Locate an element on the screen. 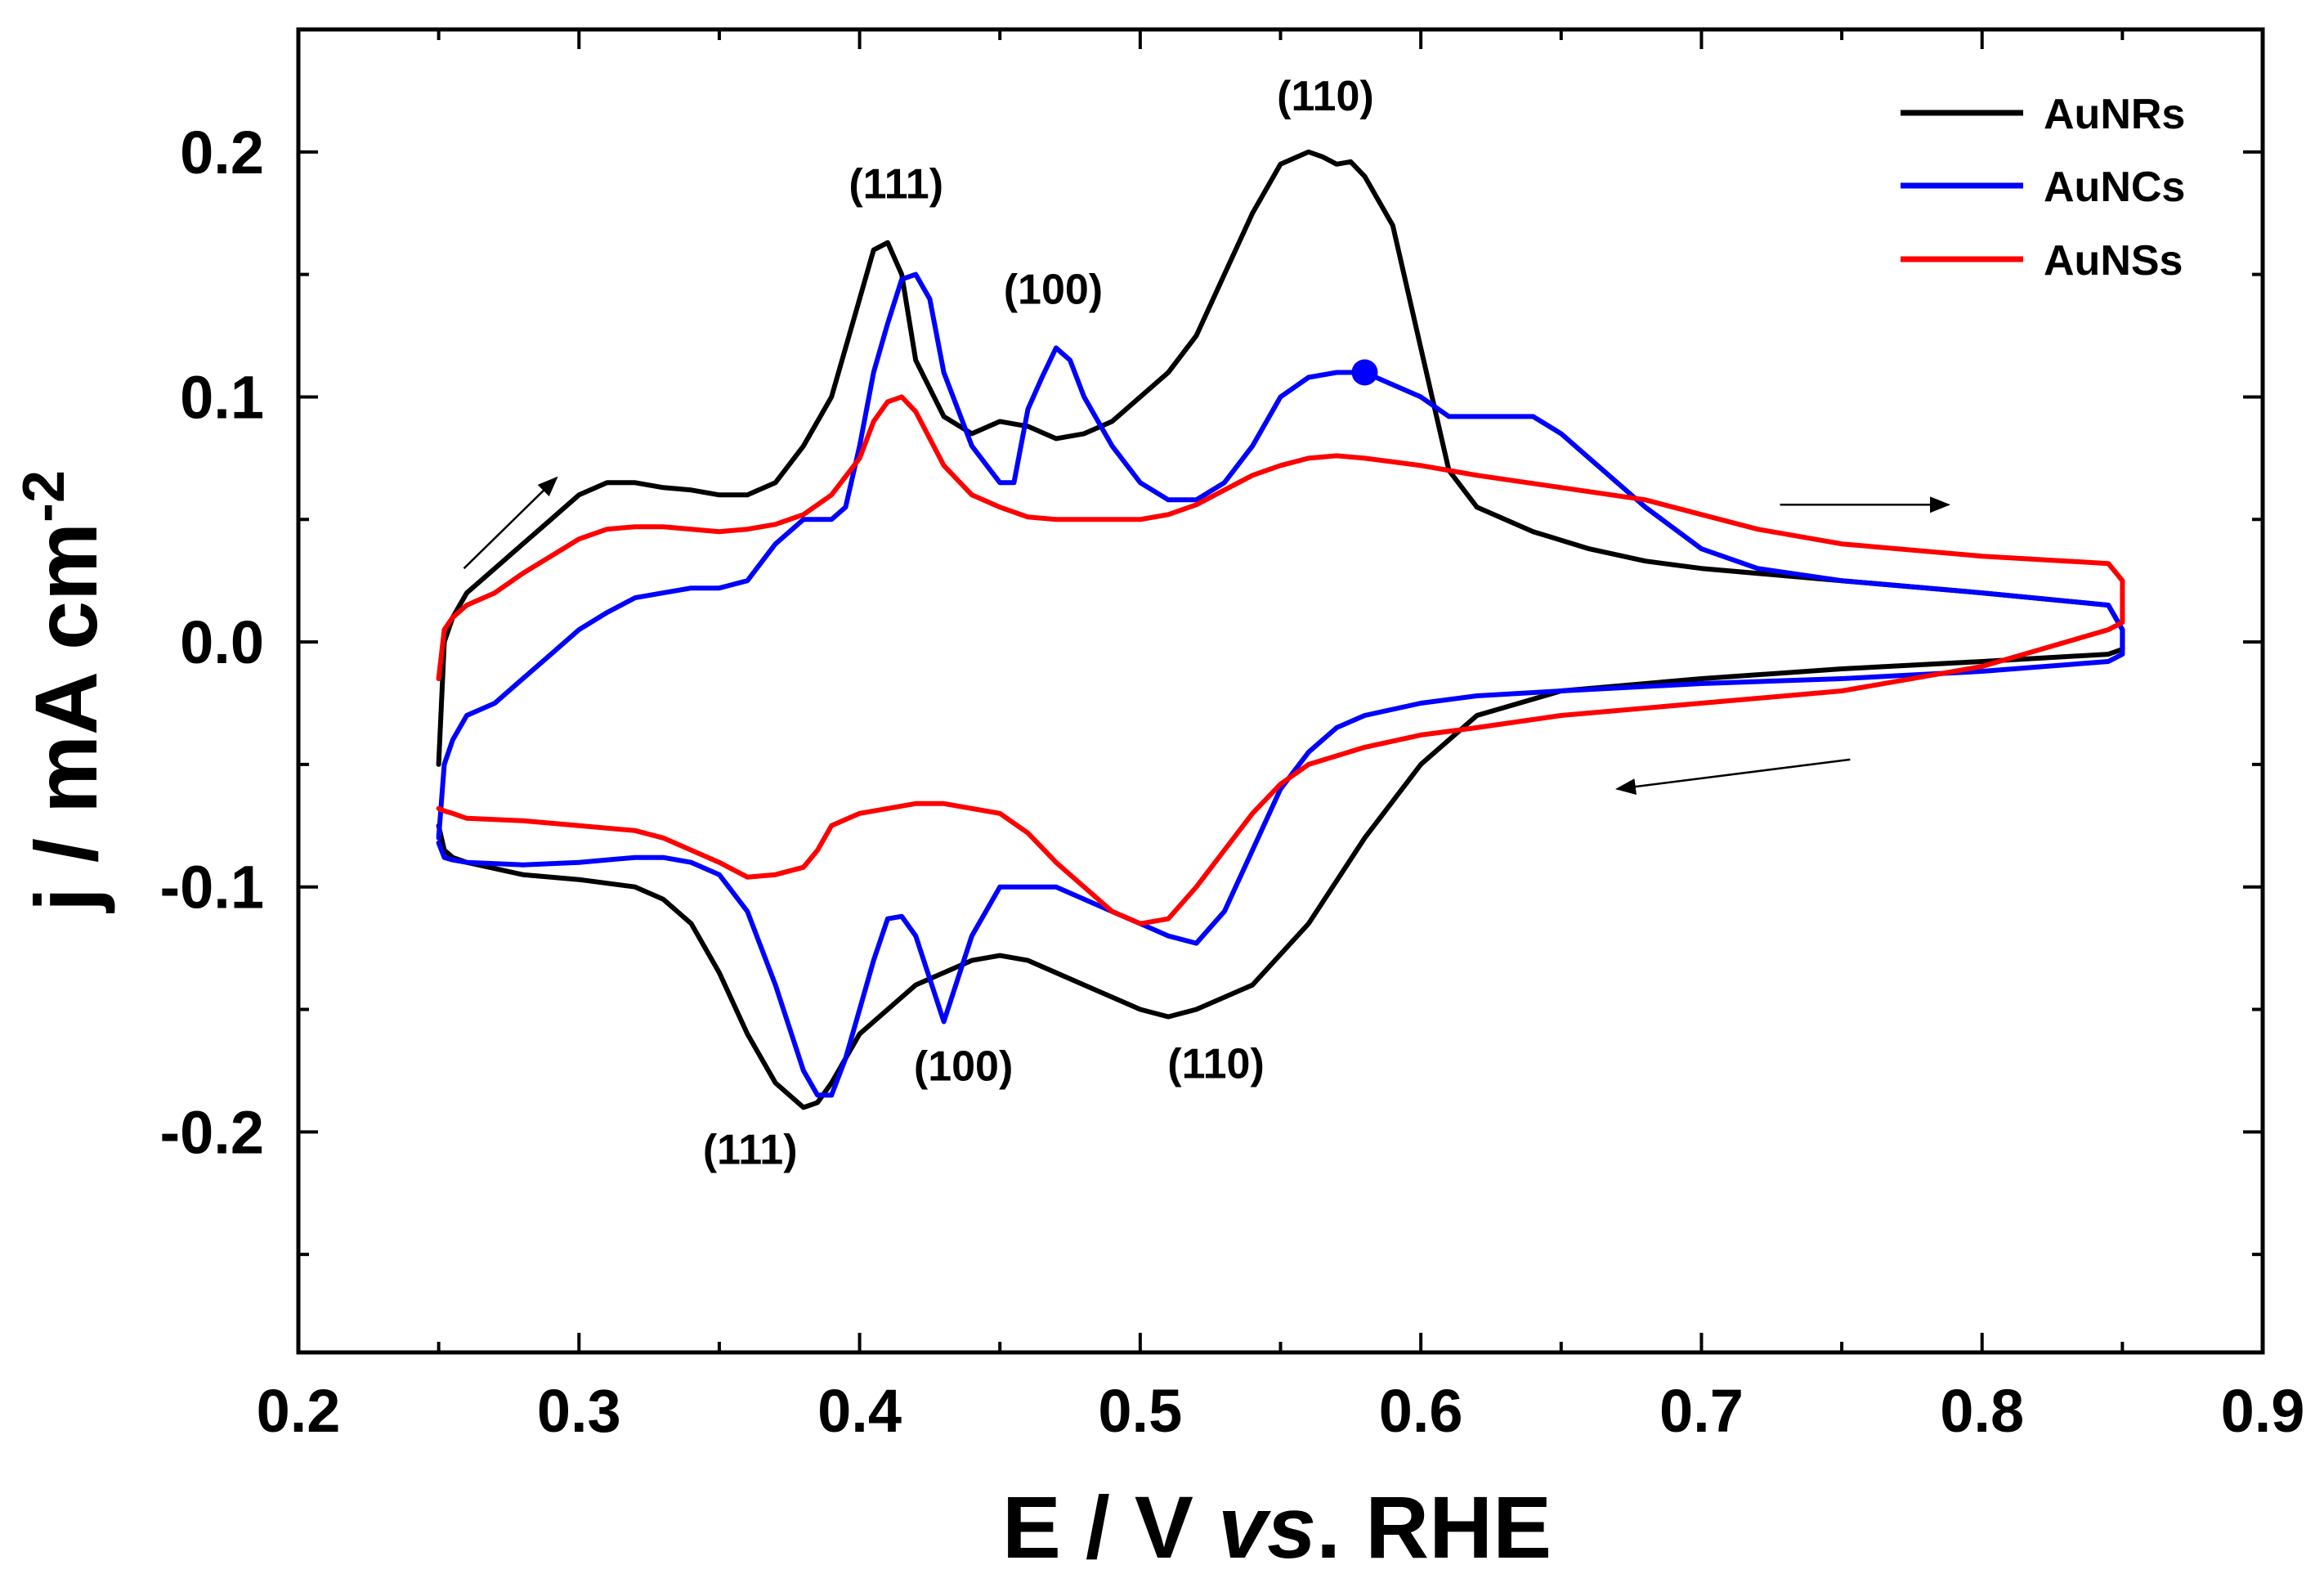  x-tick-label: 0.7 is located at coordinates (1701, 1411).